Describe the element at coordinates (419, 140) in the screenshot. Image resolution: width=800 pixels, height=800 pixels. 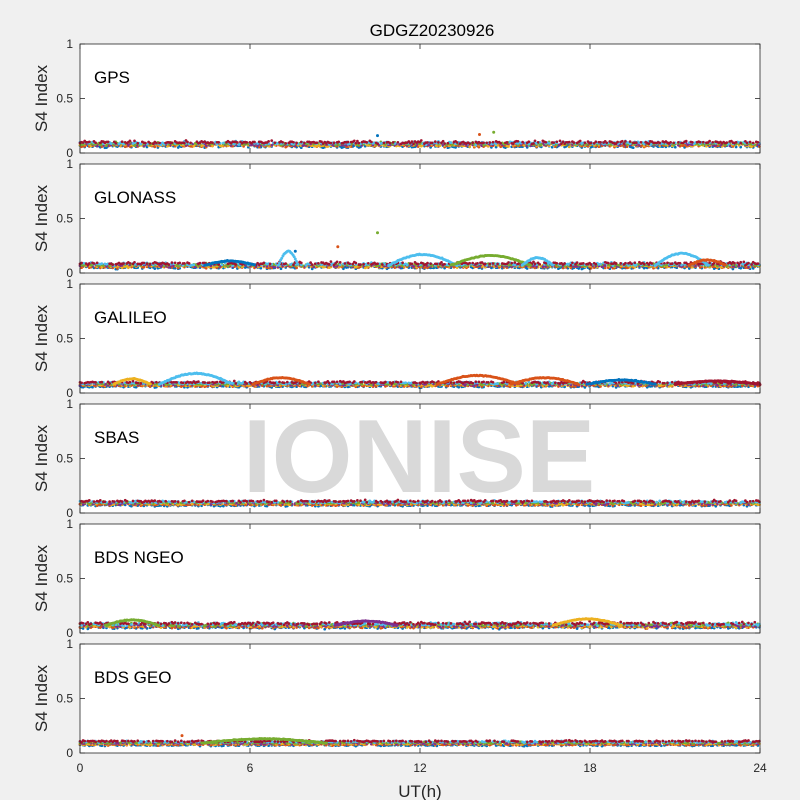
I see `series-points` at that location.